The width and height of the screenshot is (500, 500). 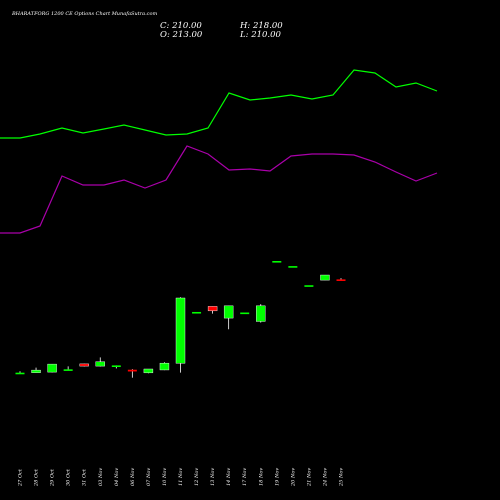 I want to click on x-tick-label: 29 Oct, so click(x=53, y=477).